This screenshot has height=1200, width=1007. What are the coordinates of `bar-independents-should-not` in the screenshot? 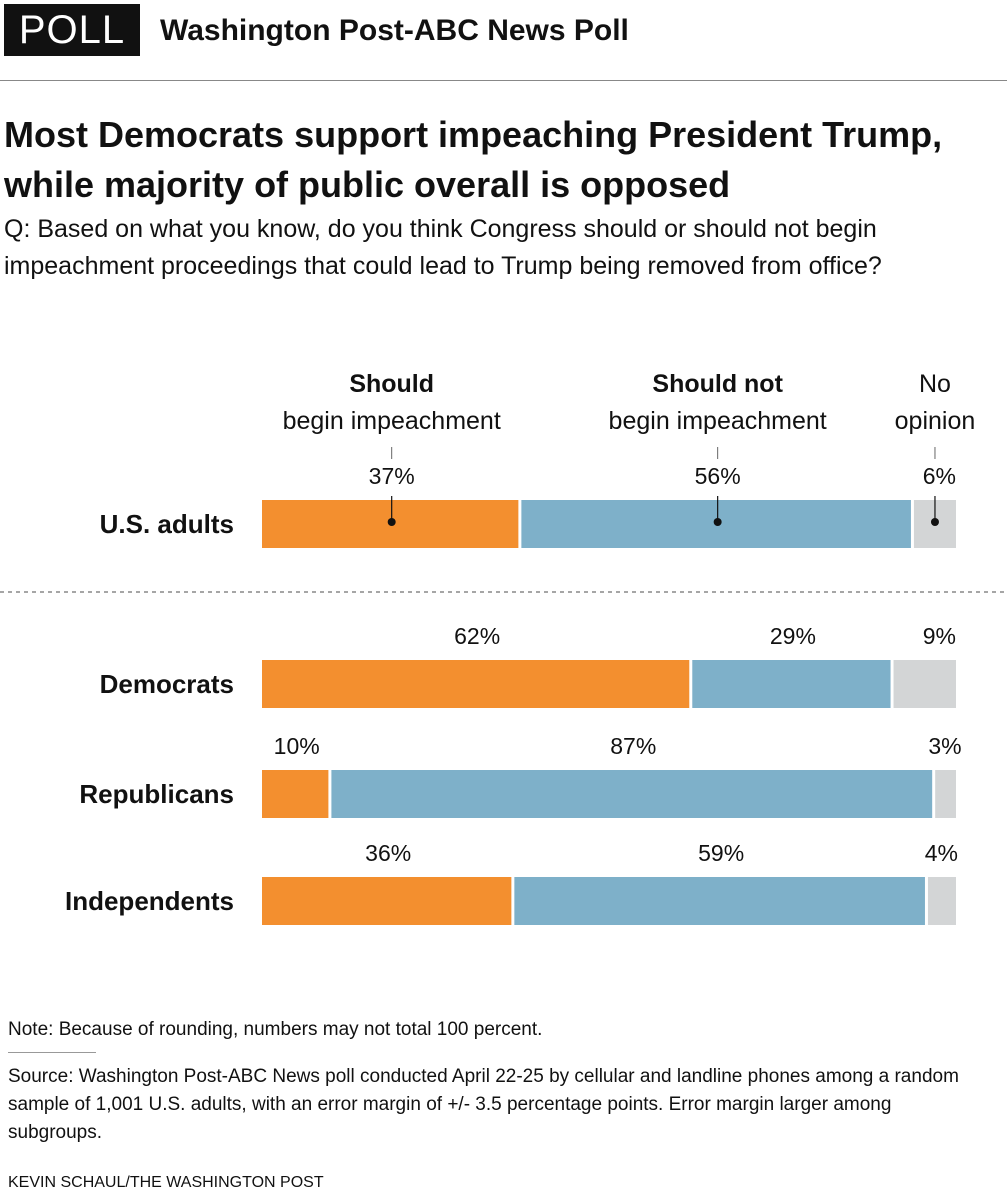 It's located at (719, 901).